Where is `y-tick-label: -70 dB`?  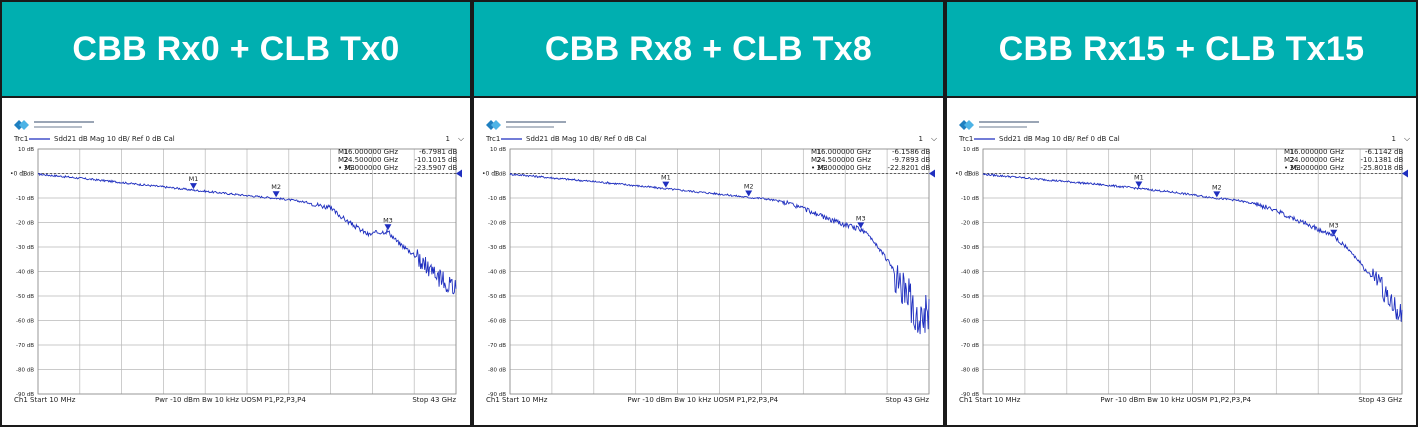 y-tick-label: -70 dB is located at coordinates (497, 346).